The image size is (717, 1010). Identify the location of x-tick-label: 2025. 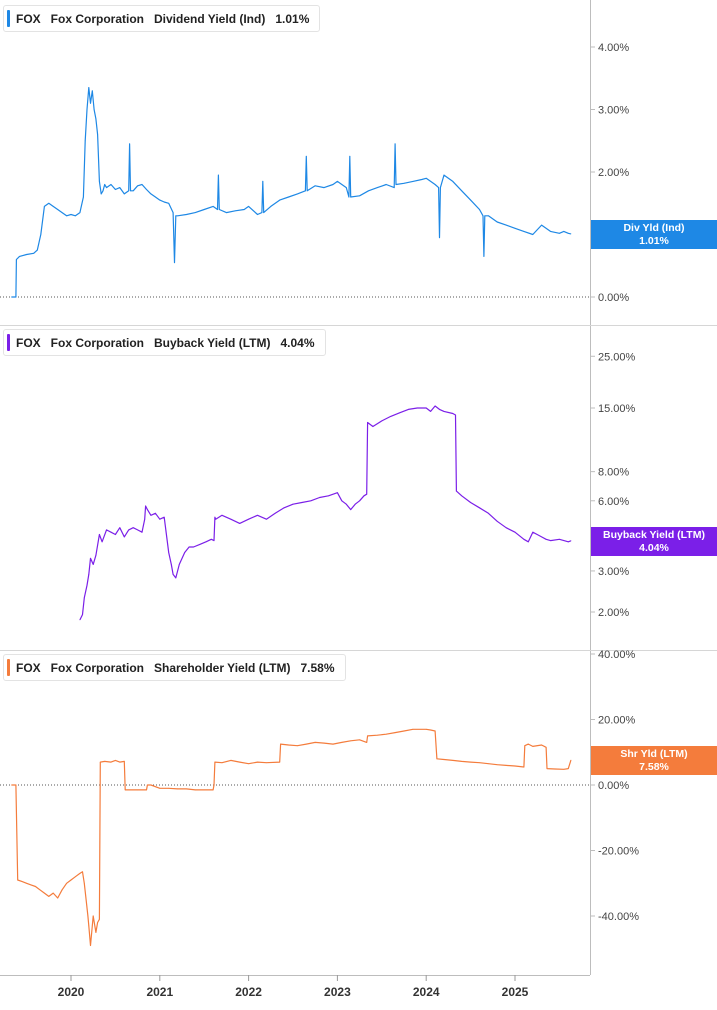
(515, 992).